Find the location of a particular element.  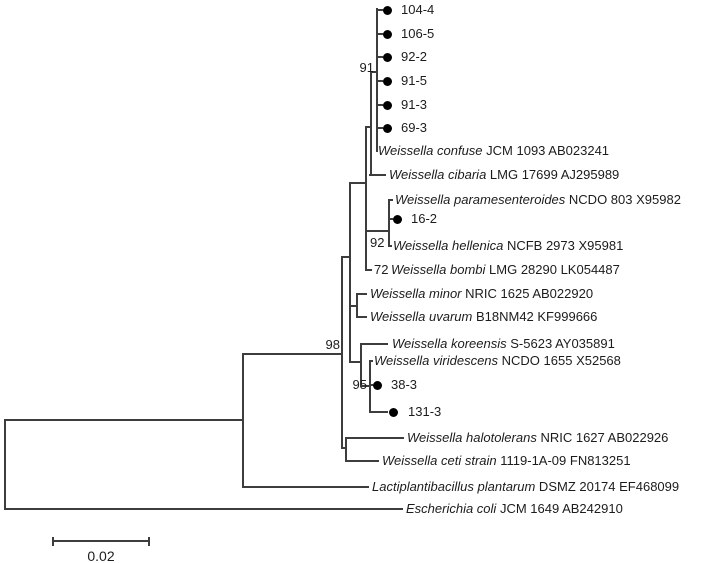

taxon-label: Weissella viridescens NCDO 1655 X52568 is located at coordinates (497, 360).